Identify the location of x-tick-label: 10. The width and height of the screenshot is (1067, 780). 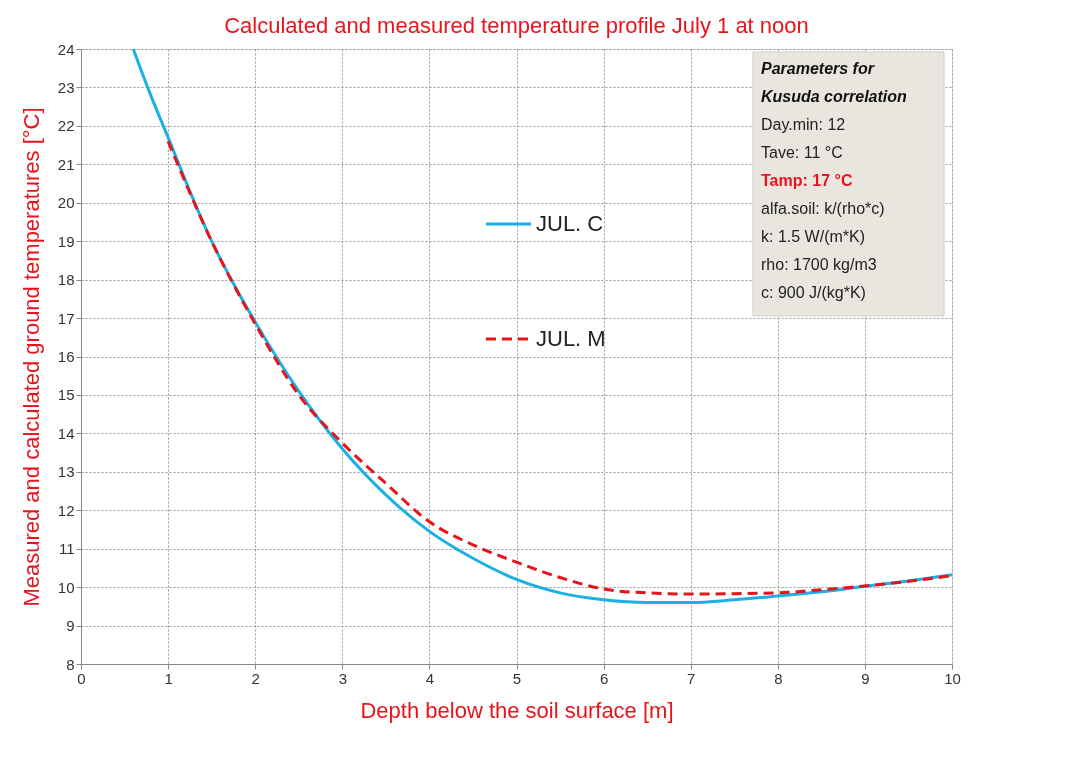
(952, 678).